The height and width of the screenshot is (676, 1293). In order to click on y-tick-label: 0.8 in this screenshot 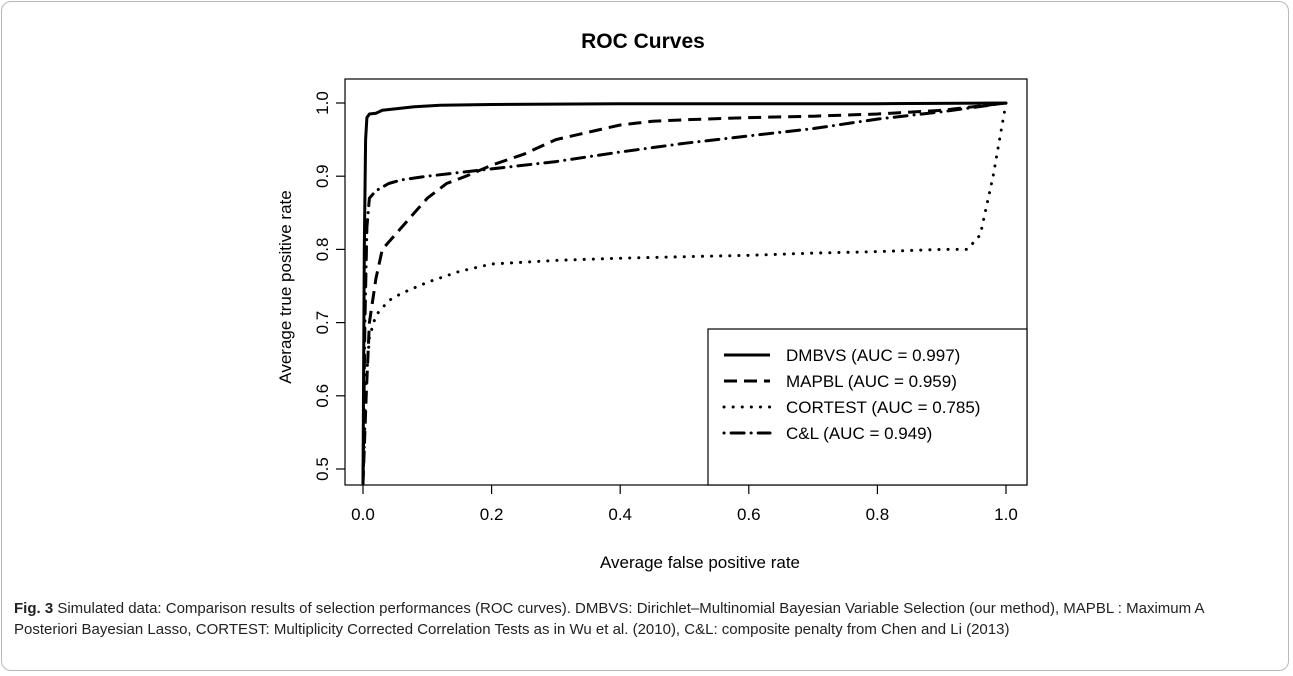, I will do `click(322, 250)`.